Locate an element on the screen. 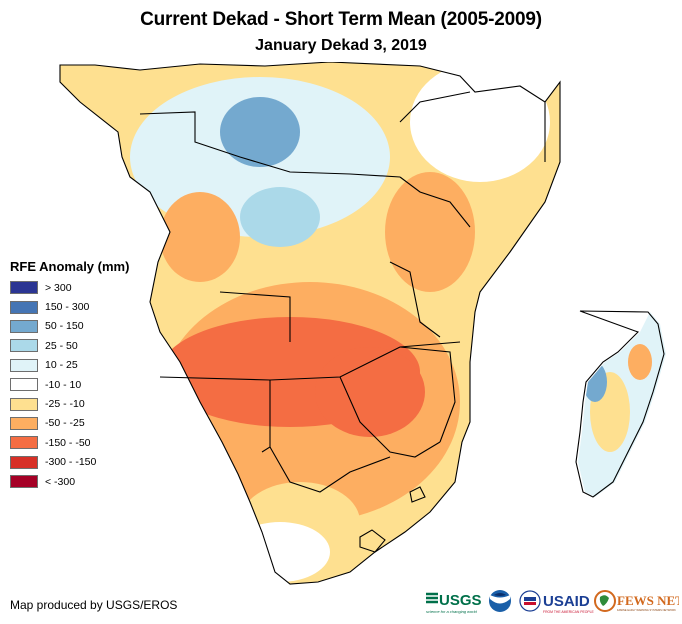  kenya-normal is located at coordinates (480, 122).